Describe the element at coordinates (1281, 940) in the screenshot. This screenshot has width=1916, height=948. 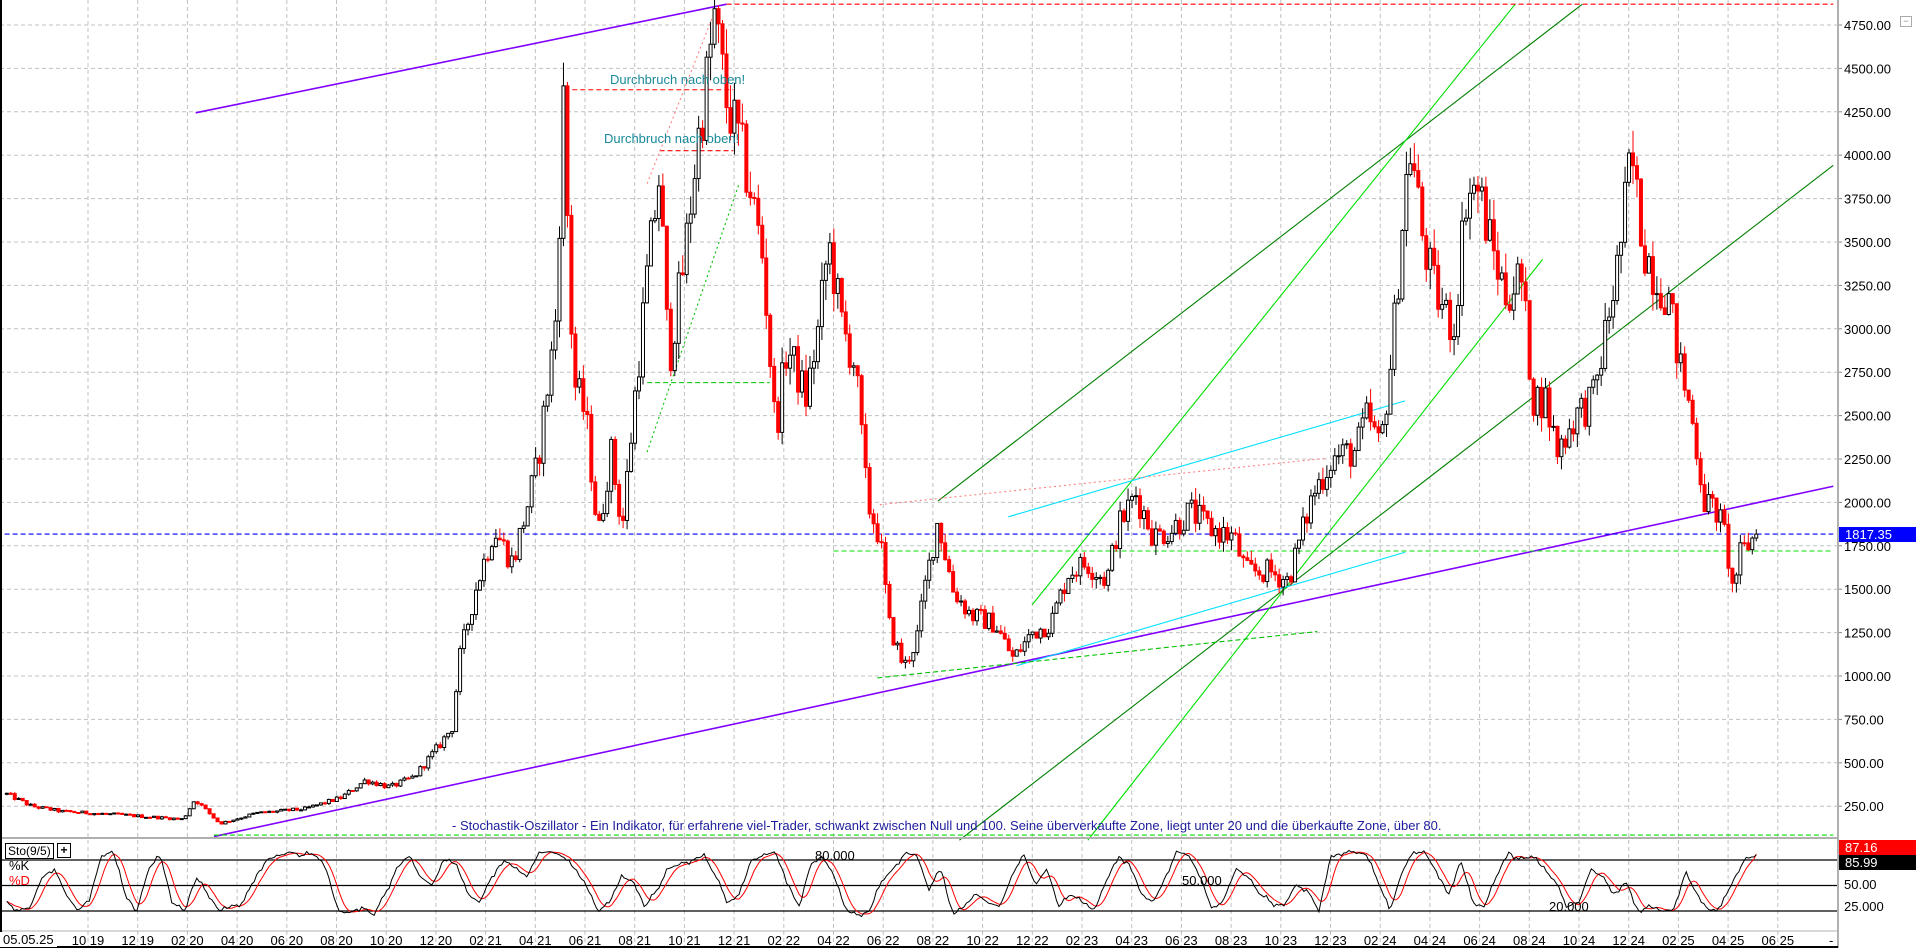
I see `date-tick-label: 10 23` at that location.